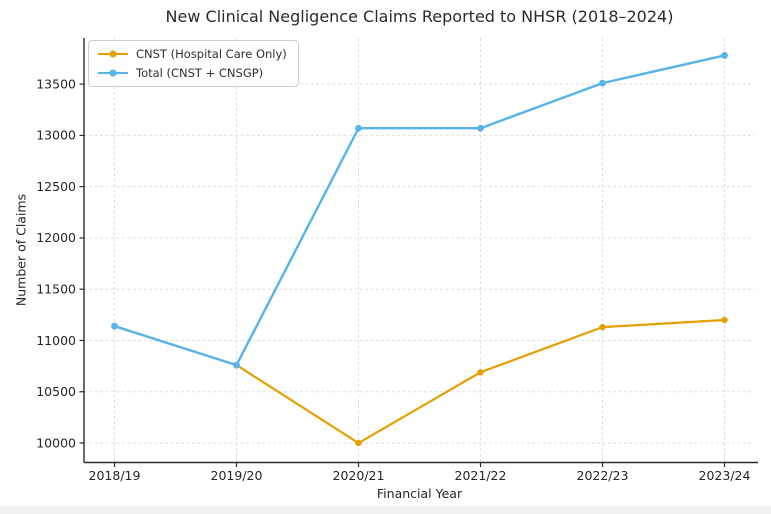  I want to click on legend-label-cnst: CNST (Hospital Care Only), so click(211, 54).